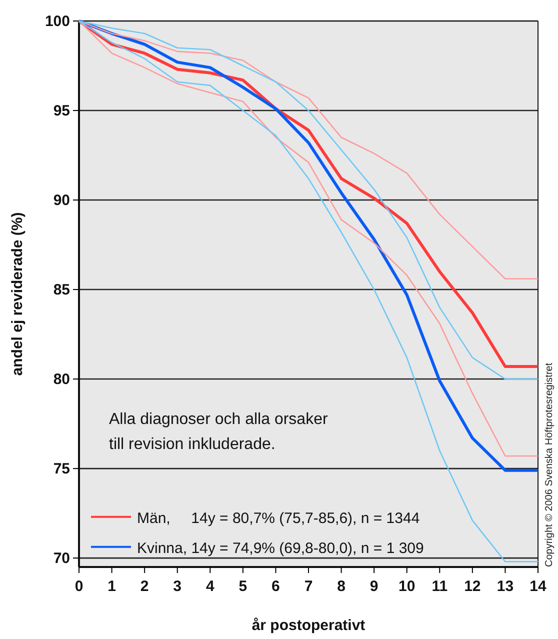 This screenshot has width=558, height=639. Describe the element at coordinates (407, 586) in the screenshot. I see `x-tick-label: 10` at that location.